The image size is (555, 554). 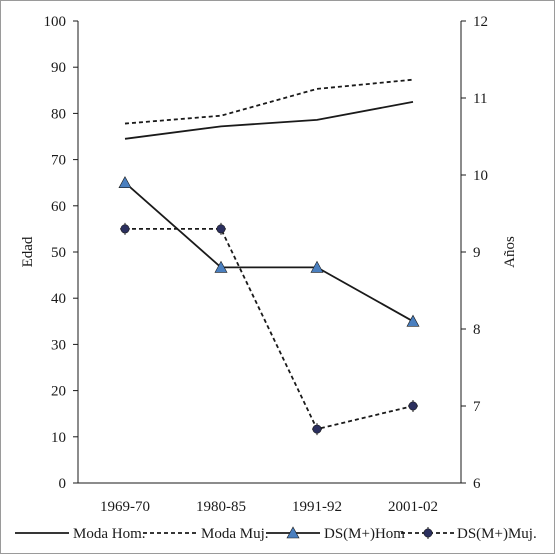 I want to click on left-y-tick-label: 40, so click(x=58, y=299).